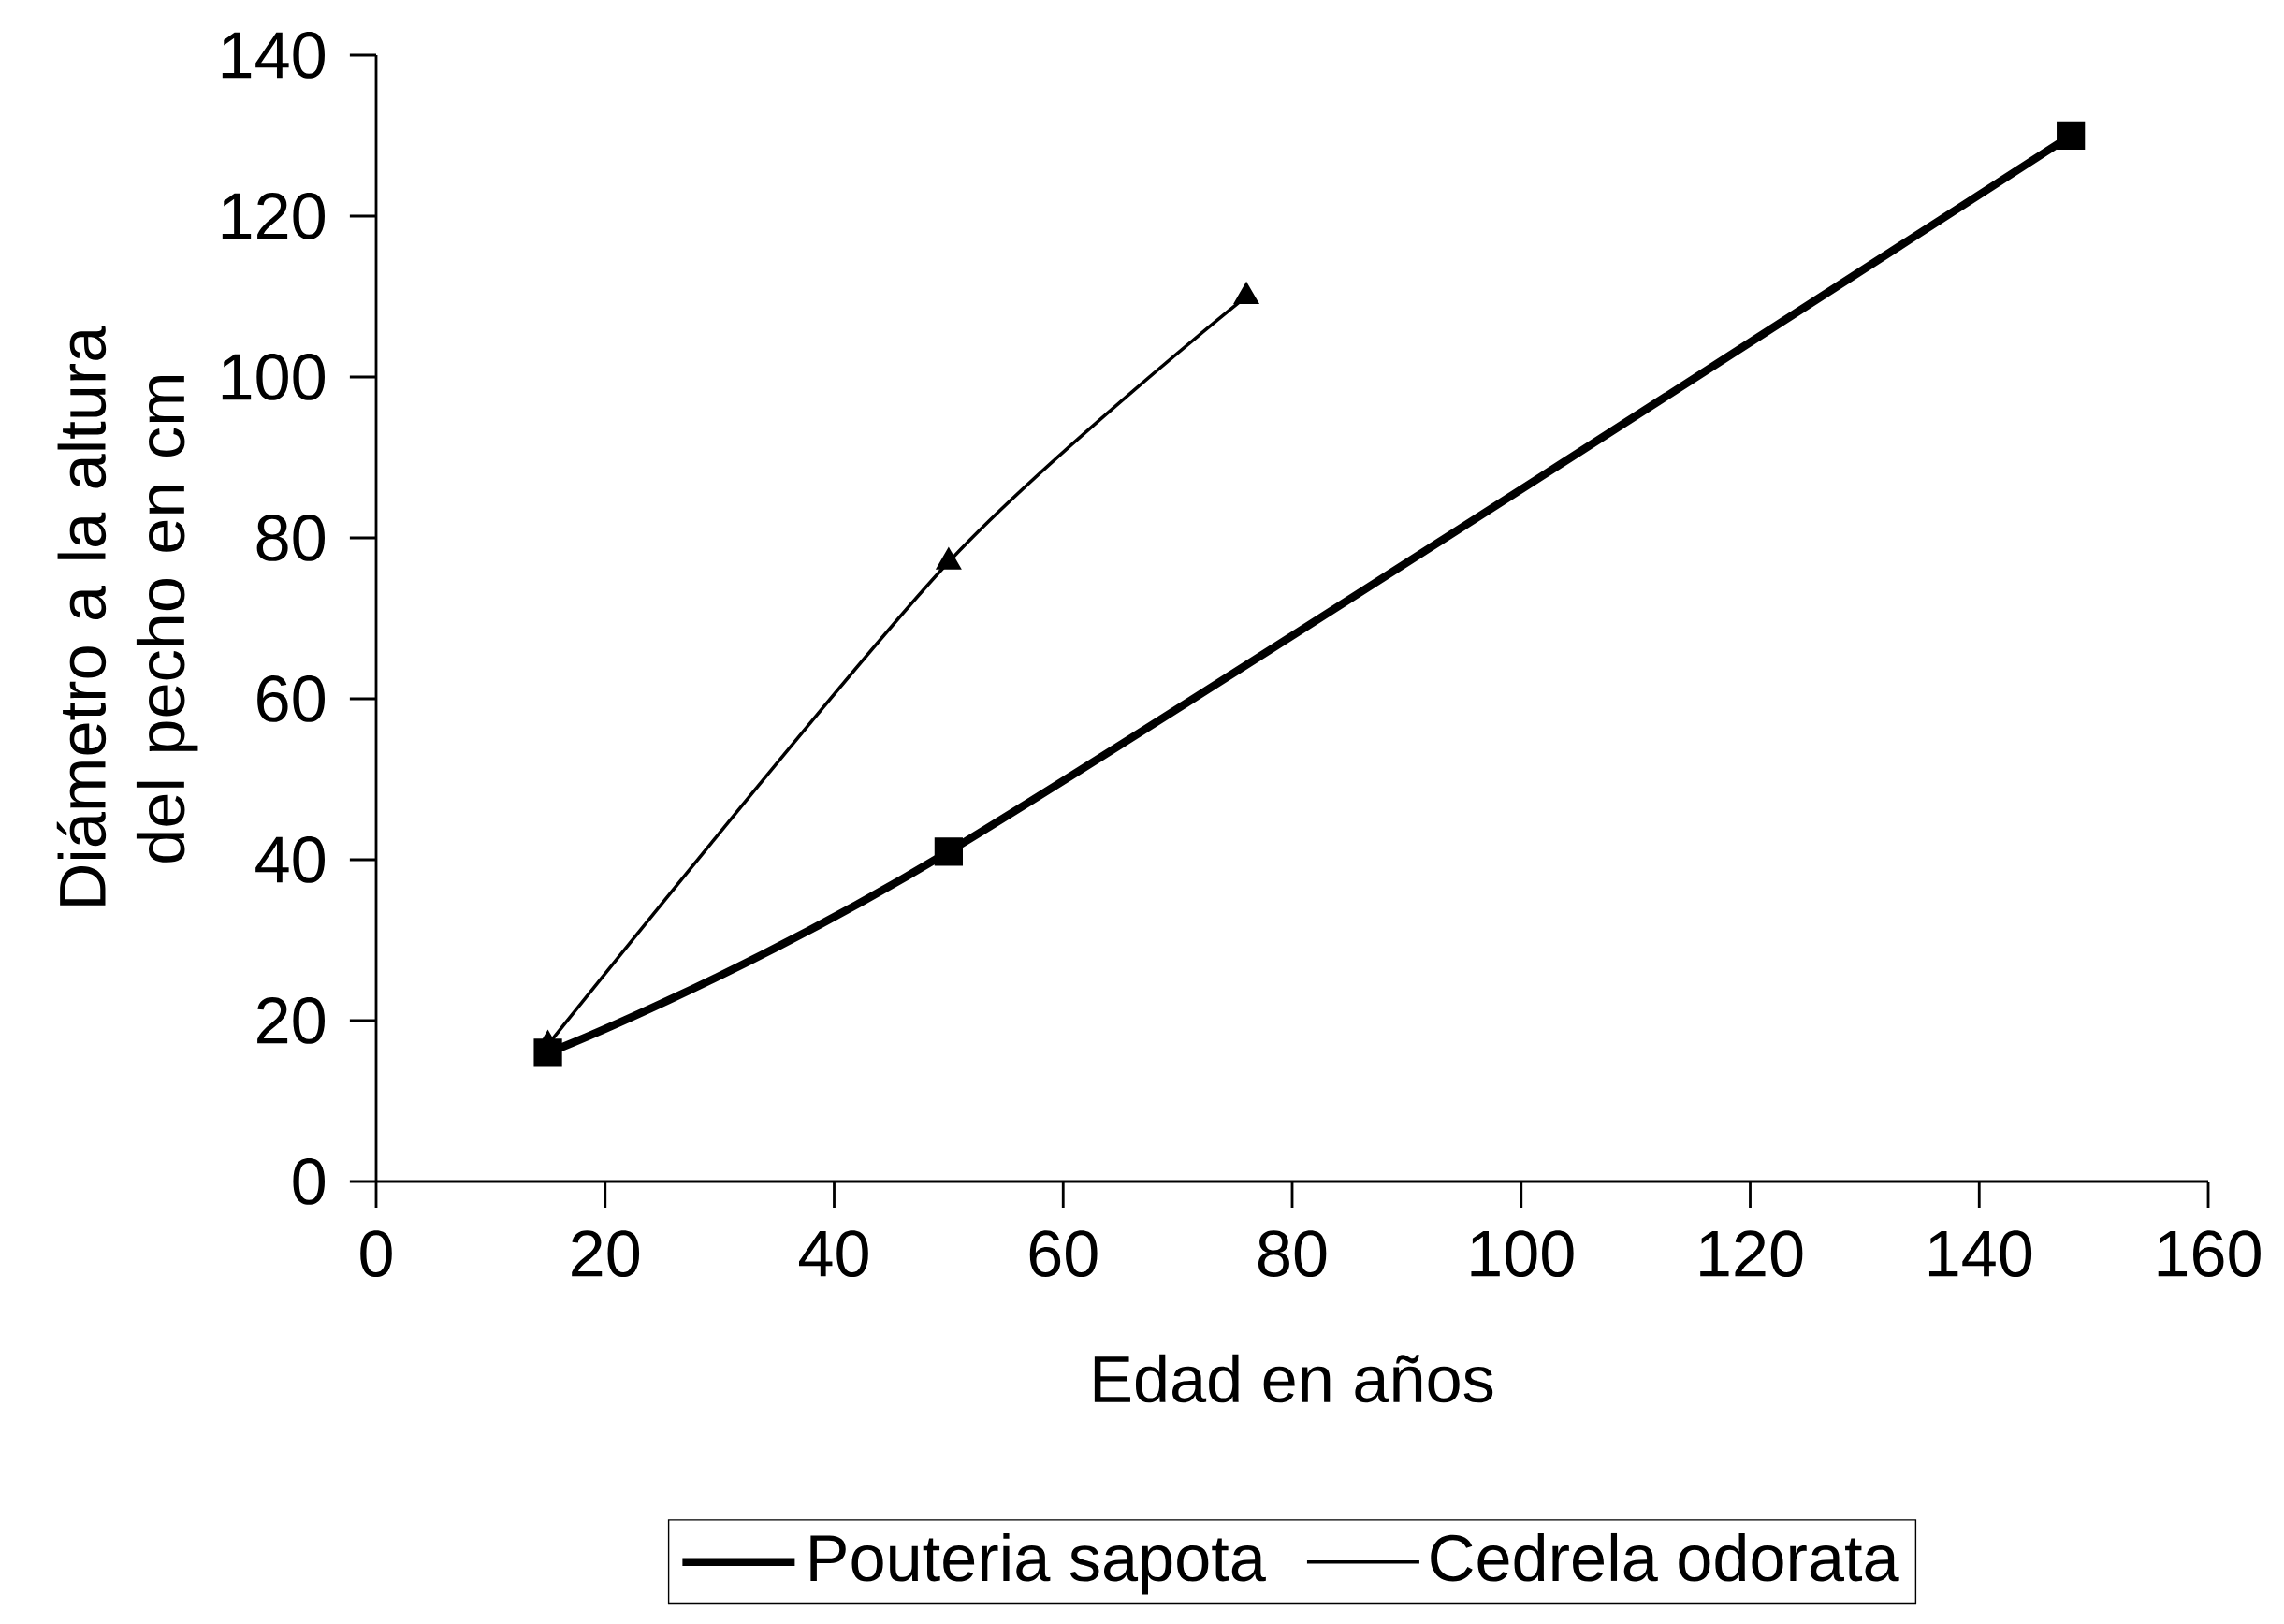 This screenshot has width=2284, height=1624. Describe the element at coordinates (833, 1253) in the screenshot. I see `x-tick-label: 40` at that location.